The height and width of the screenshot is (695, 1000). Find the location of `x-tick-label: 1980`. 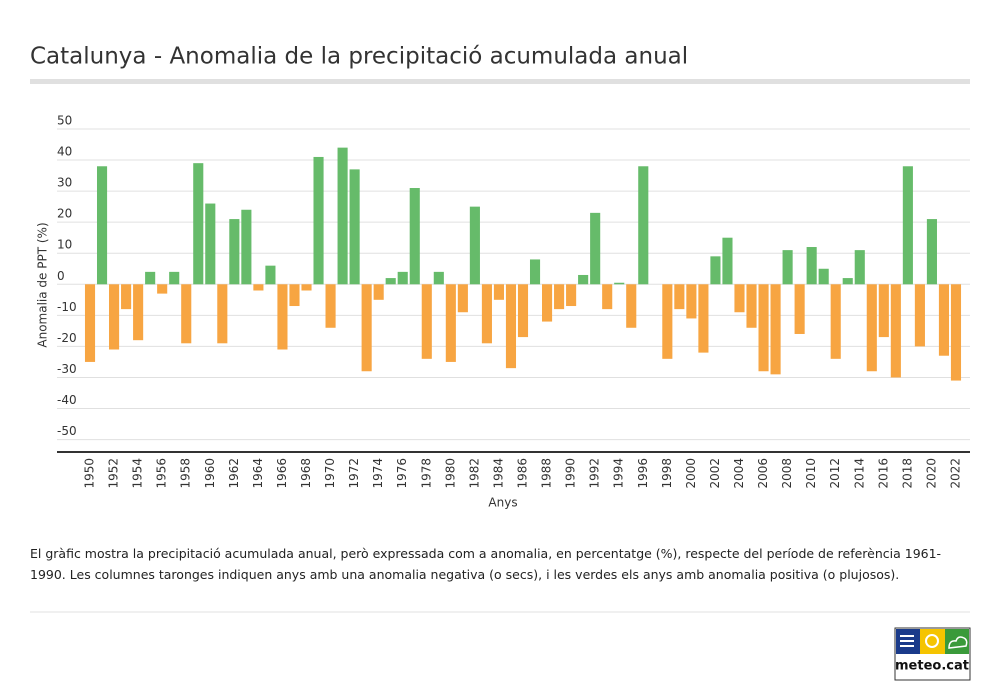

x-tick-label: 1980 is located at coordinates (450, 473).